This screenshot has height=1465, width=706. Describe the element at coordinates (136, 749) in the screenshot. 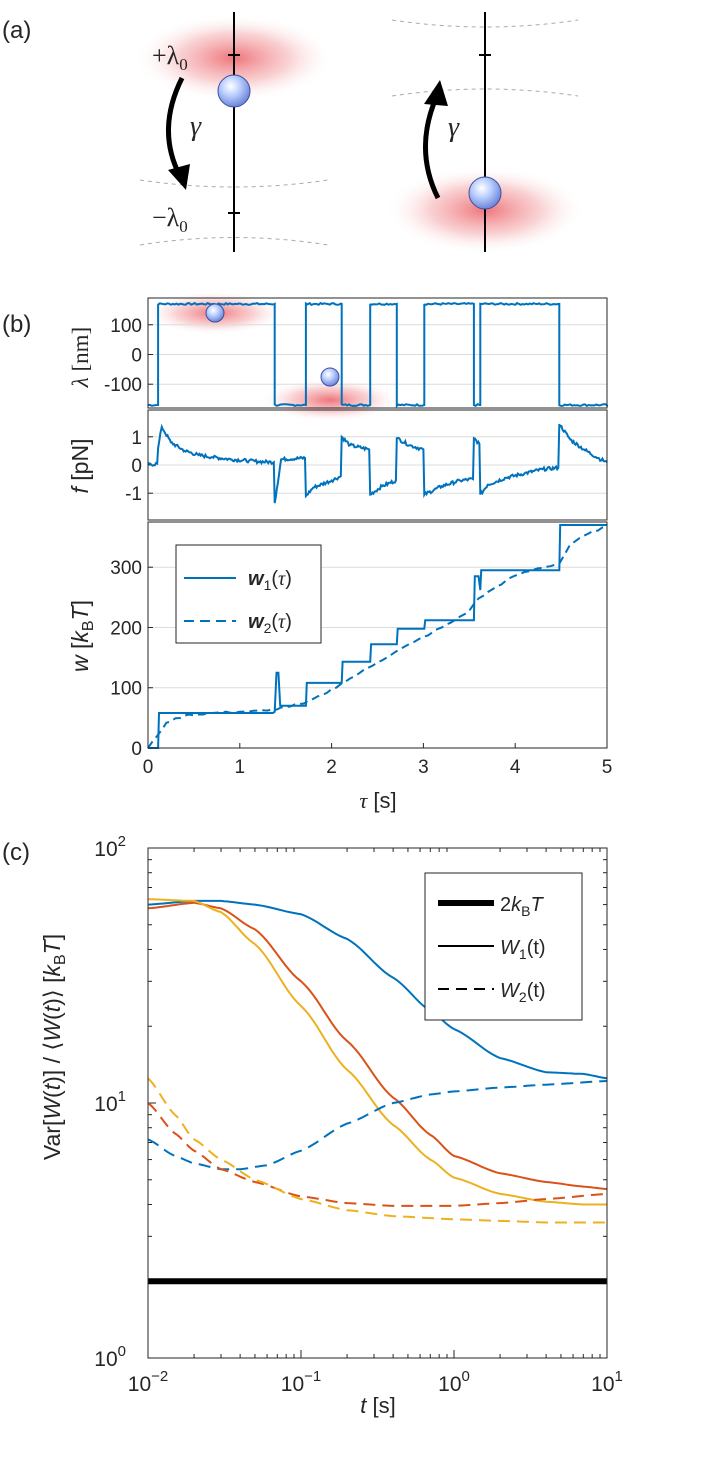

I see `work-ytick-label: 0` at that location.